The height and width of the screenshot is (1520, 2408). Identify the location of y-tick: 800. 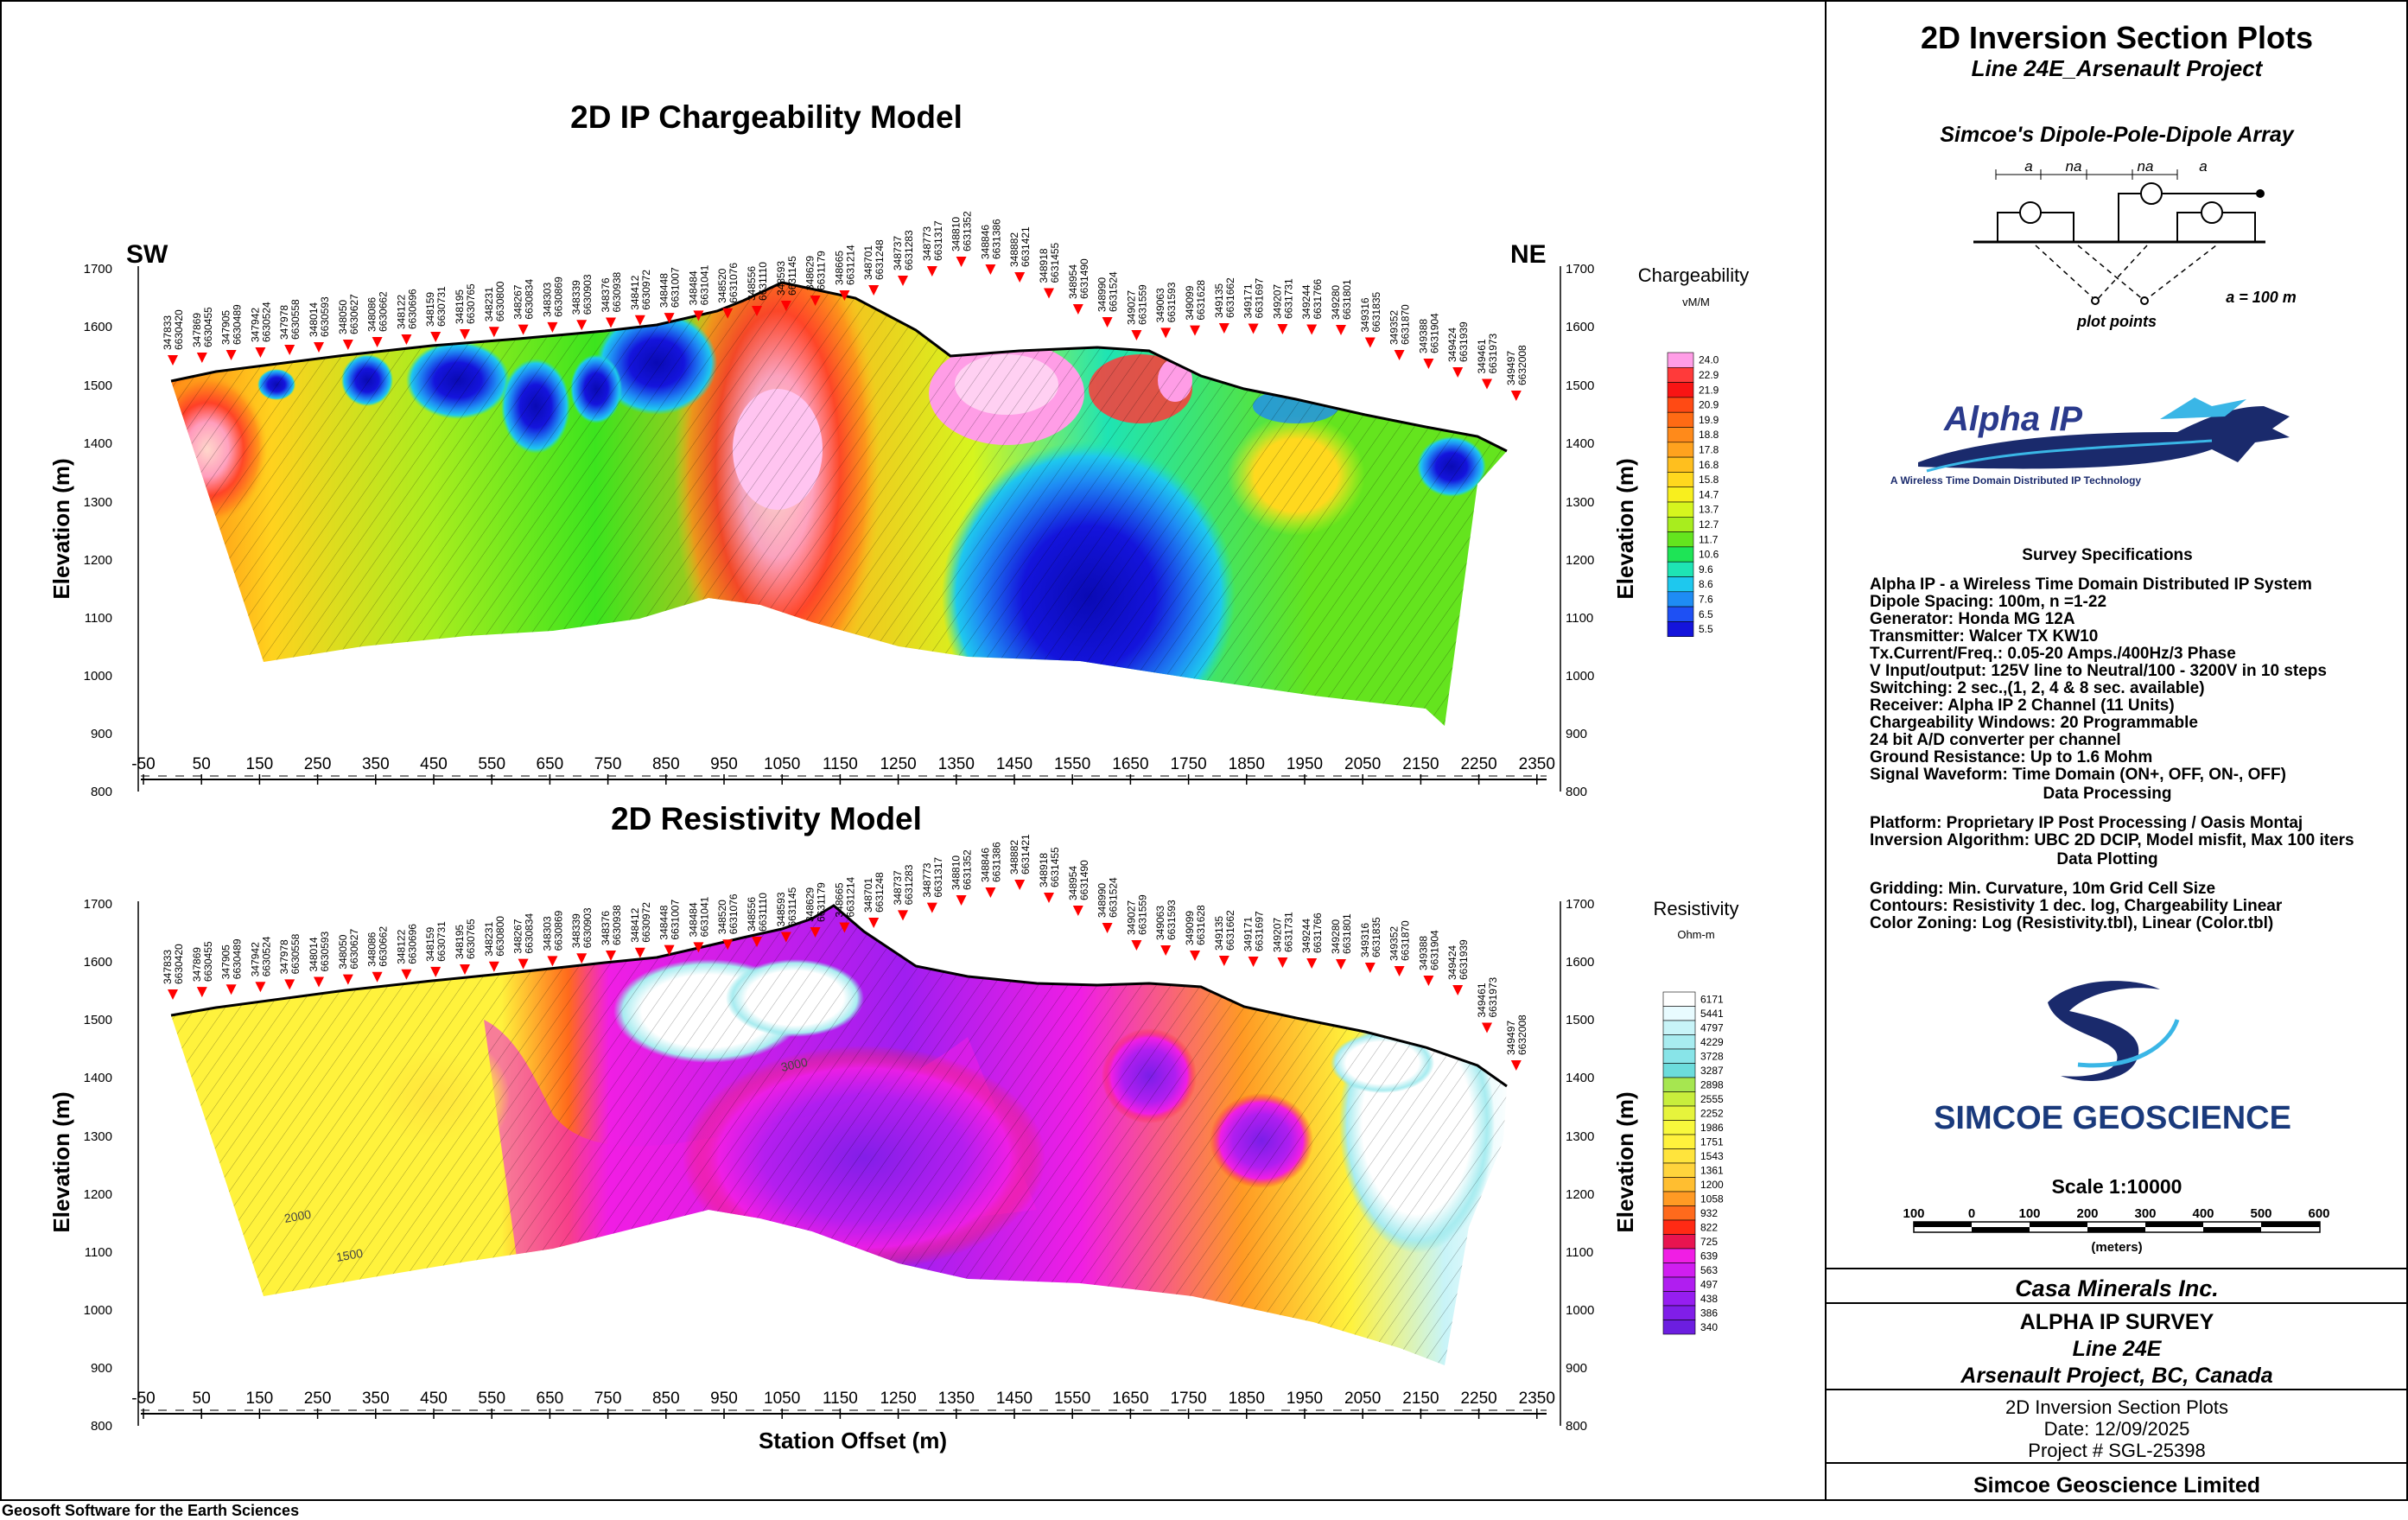
(1576, 1427).